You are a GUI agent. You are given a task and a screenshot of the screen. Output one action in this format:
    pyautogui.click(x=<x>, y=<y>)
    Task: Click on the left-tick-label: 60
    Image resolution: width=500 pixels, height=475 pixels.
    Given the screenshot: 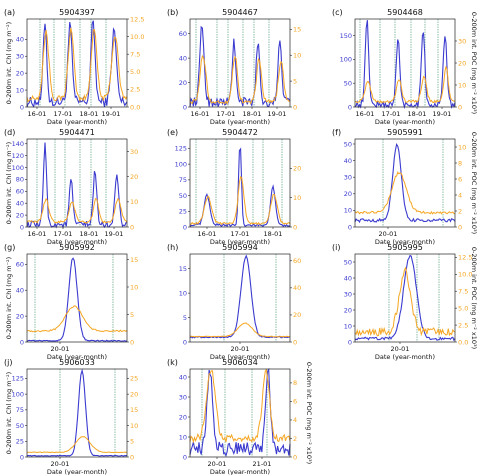 What is the action you would take?
    pyautogui.click(x=20, y=192)
    